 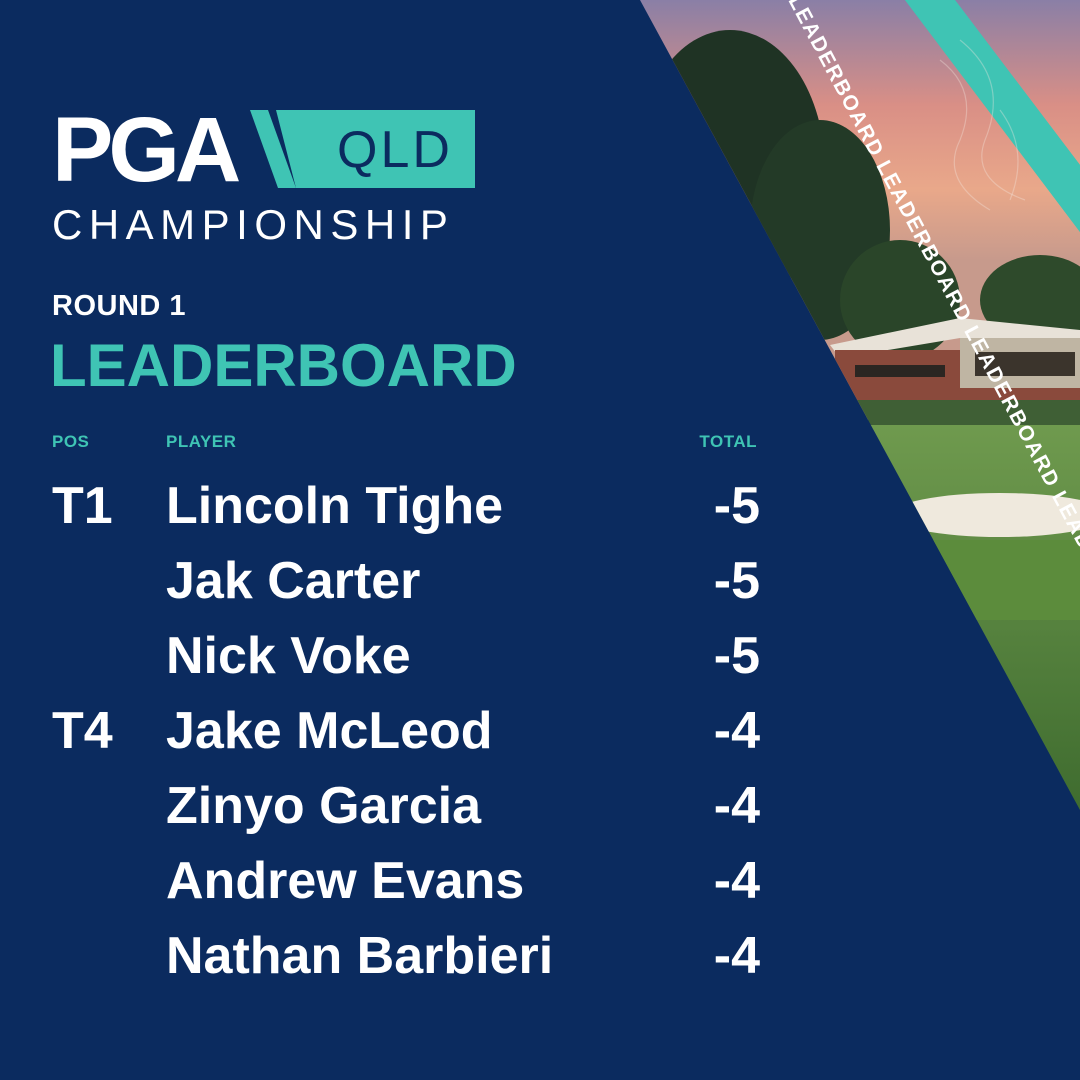 I want to click on row-player: Jak Carter, so click(x=293, y=581).